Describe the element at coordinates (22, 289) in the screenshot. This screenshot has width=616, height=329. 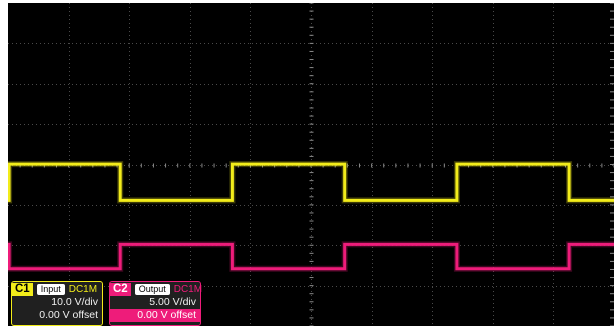
I see `channel-1-number: C1` at that location.